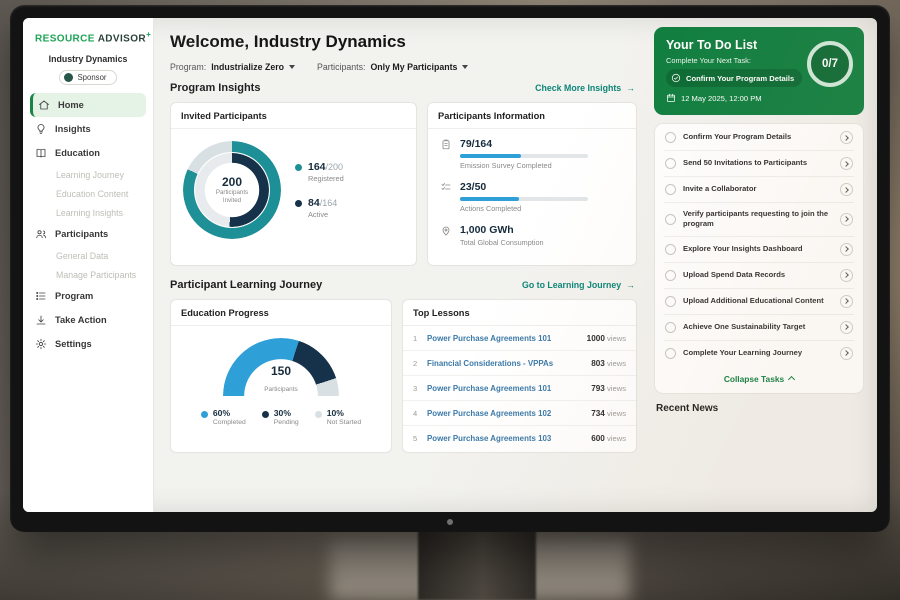  What do you see at coordinates (571, 285) in the screenshot?
I see `link-label: Go to Learning Journey` at bounding box center [571, 285].